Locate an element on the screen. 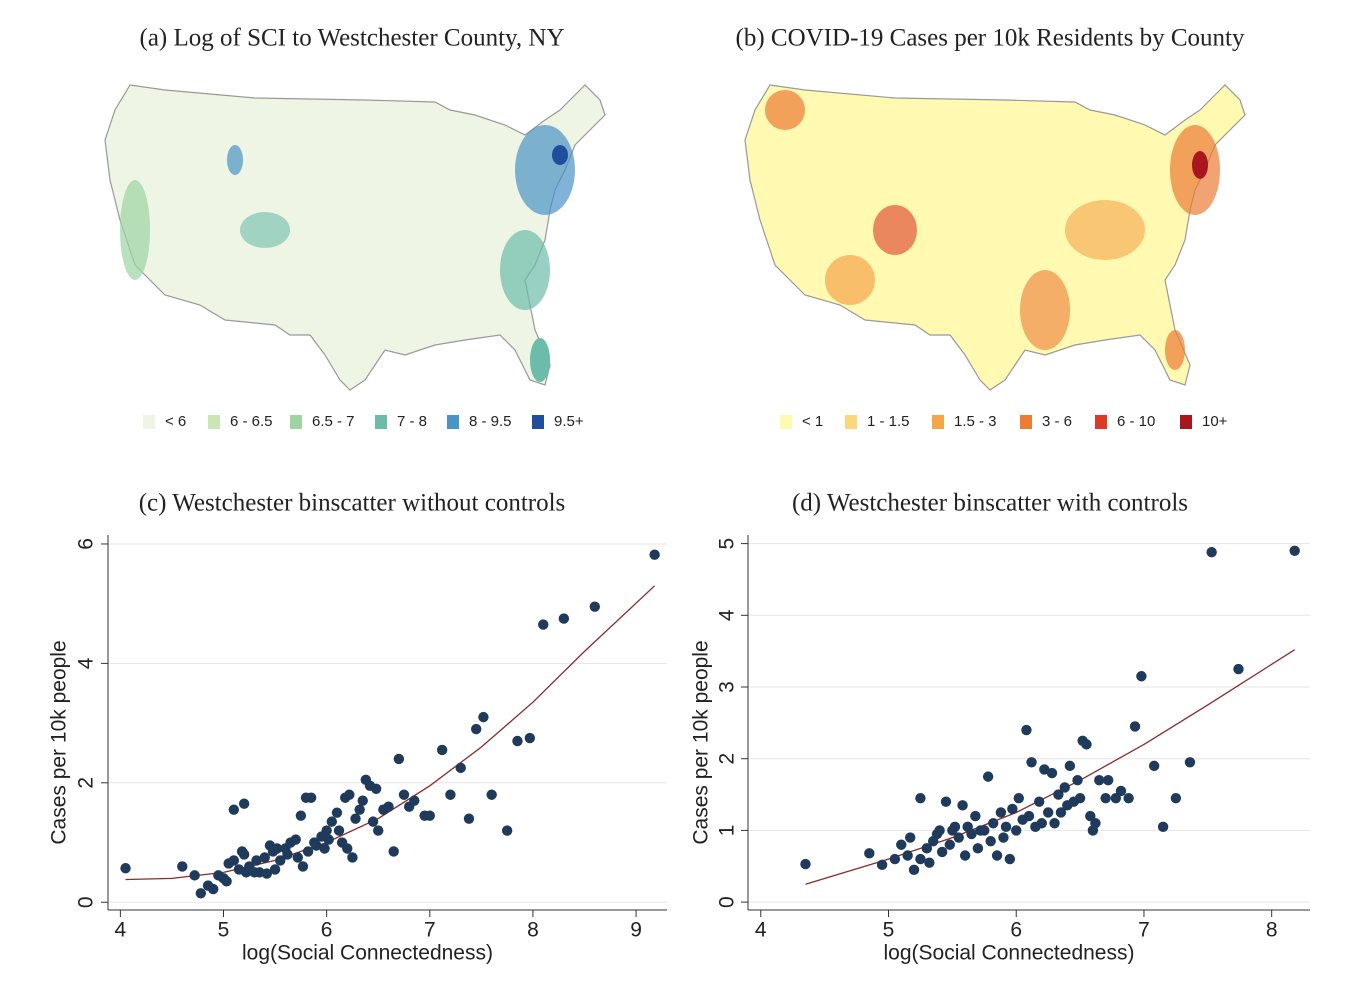 This screenshot has height=998, width=1354. legend-label: 1 - 1.5 is located at coordinates (888, 421).